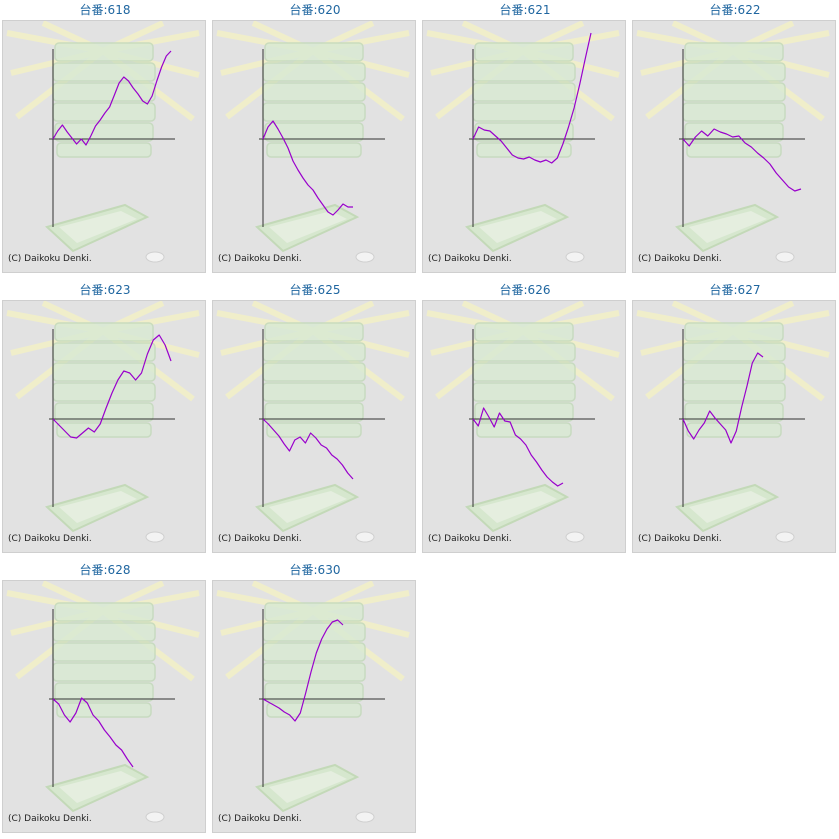 The height and width of the screenshot is (839, 839). What do you see at coordinates (105, 290) in the screenshot?
I see `machine-number-title: 台番:623` at bounding box center [105, 290].